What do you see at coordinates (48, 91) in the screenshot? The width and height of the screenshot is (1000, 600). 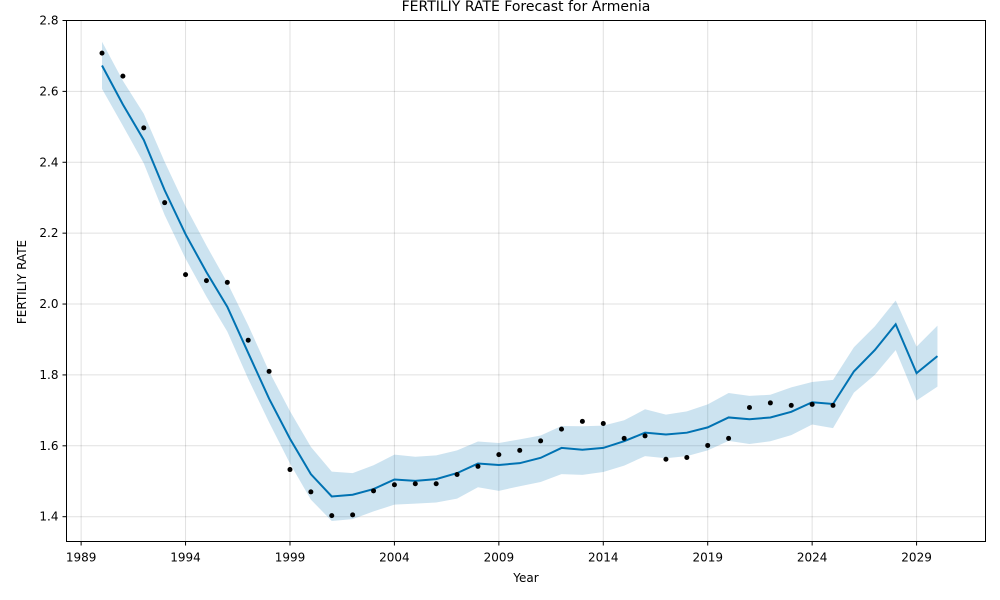 I see `y-tick-label: 2.6` at bounding box center [48, 91].